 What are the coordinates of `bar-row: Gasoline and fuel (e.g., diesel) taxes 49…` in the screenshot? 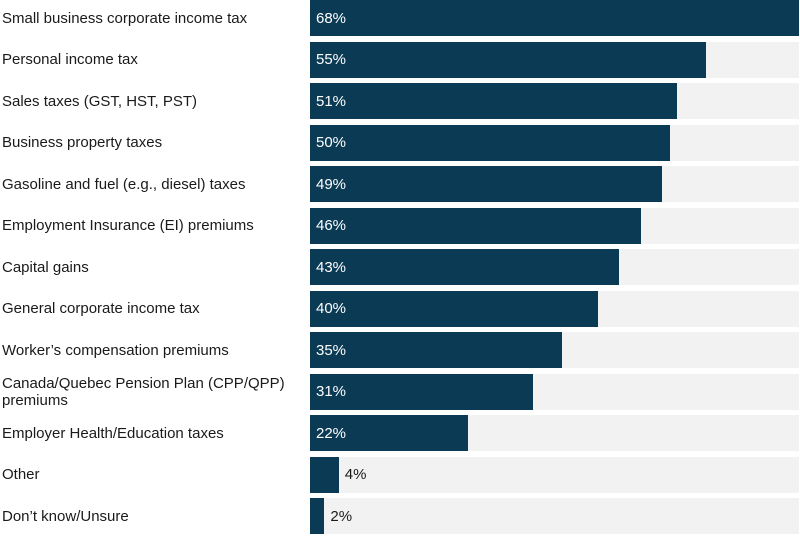 It's located at (400, 184).